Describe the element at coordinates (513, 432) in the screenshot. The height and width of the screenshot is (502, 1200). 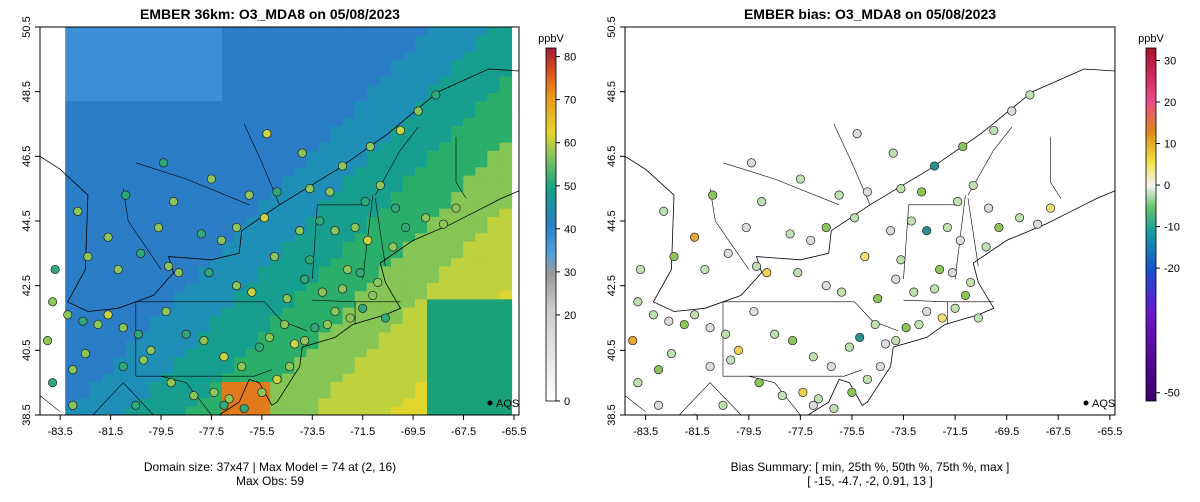
I see `x-tick-label: -65.5` at that location.